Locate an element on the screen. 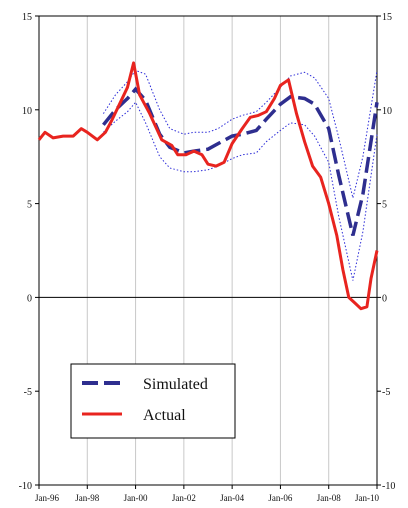 The width and height of the screenshot is (408, 508). x-tick-label: Jan-04 is located at coordinates (232, 498).